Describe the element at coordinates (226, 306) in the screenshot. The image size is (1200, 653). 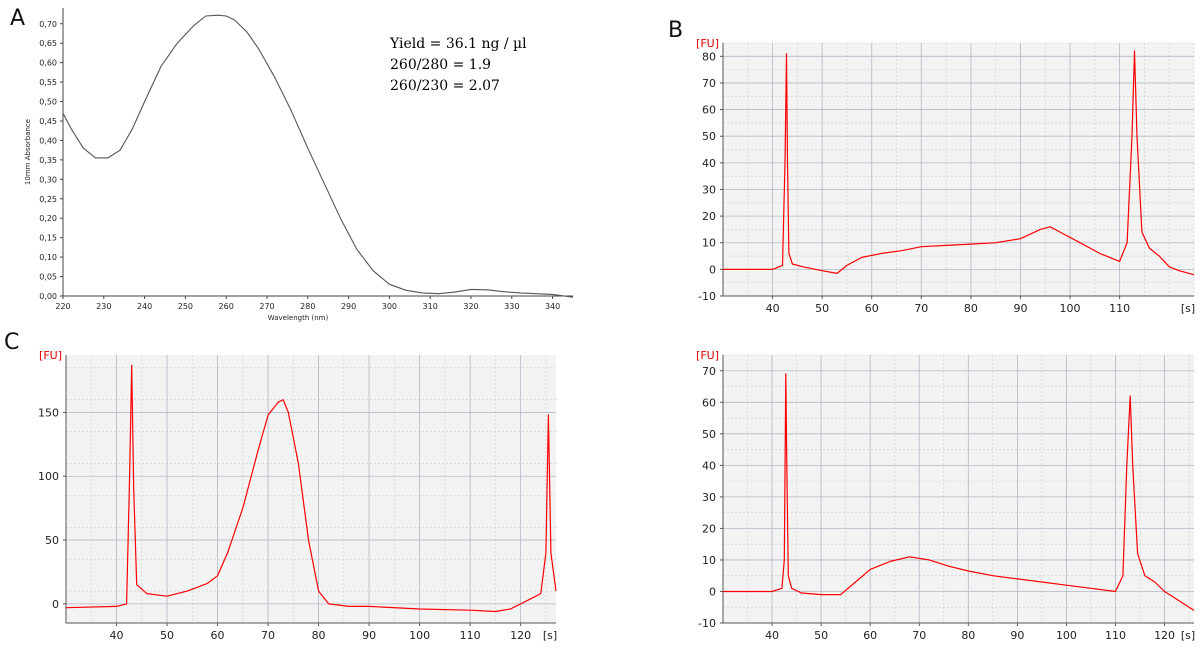
I see `x-tick-label: 260` at that location.